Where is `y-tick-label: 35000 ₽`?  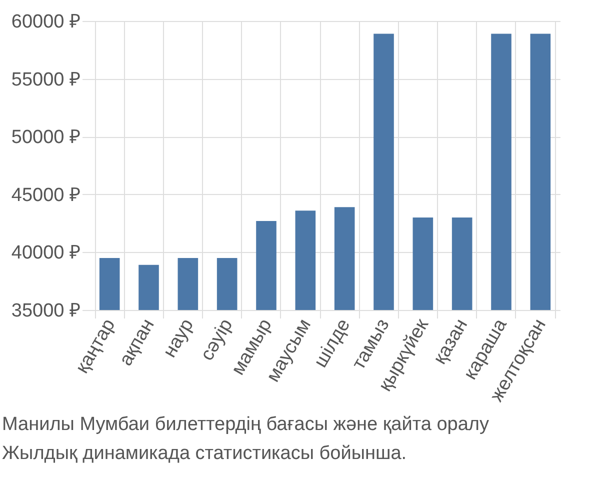
y-tick-label: 35000 ₽ is located at coordinates (45, 311).